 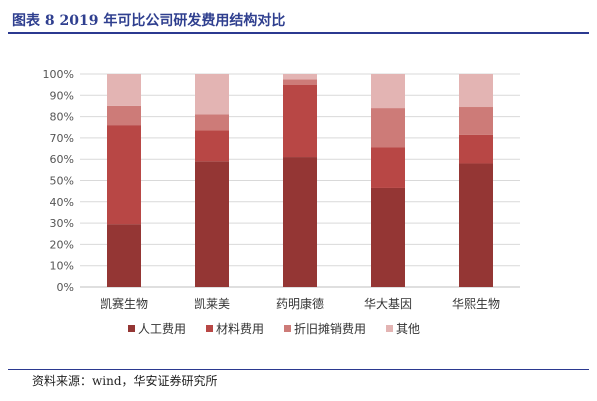 I want to click on y-tick-label: 40%, so click(x=62, y=202).